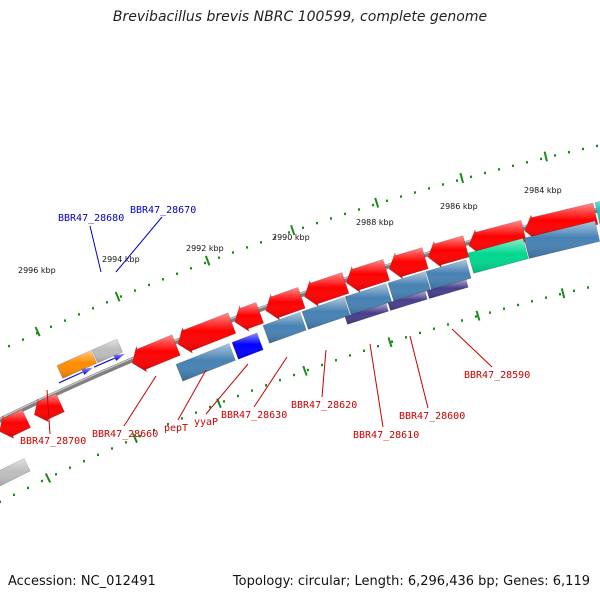 The width and height of the screenshot is (600, 600). What do you see at coordinates (386, 435) in the screenshot?
I see `feature-label: BBR47_28610` at bounding box center [386, 435].